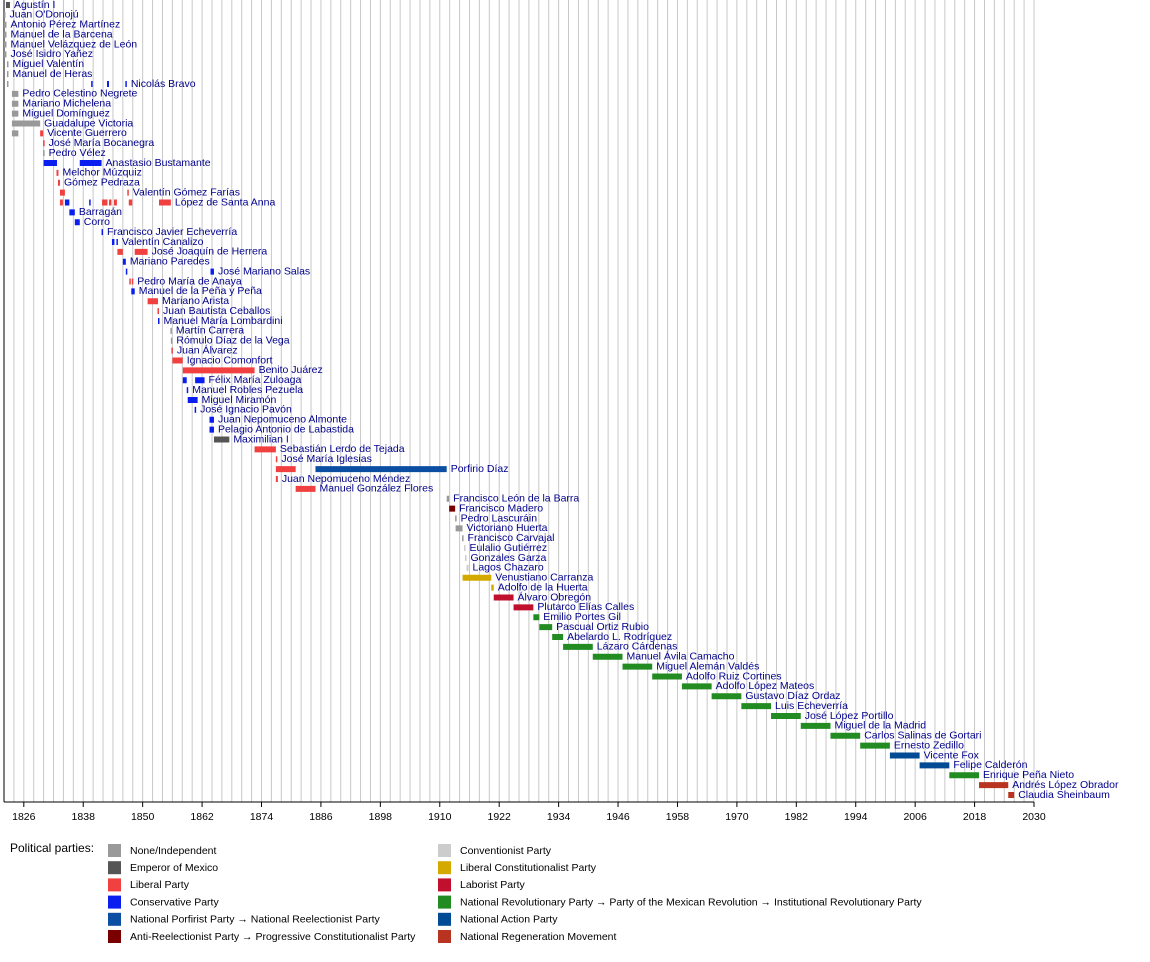 Image resolution: width=1150 pixels, height=962 pixels. What do you see at coordinates (102, 143) in the screenshot?
I see `president-label: José María Bocanegra` at bounding box center [102, 143].